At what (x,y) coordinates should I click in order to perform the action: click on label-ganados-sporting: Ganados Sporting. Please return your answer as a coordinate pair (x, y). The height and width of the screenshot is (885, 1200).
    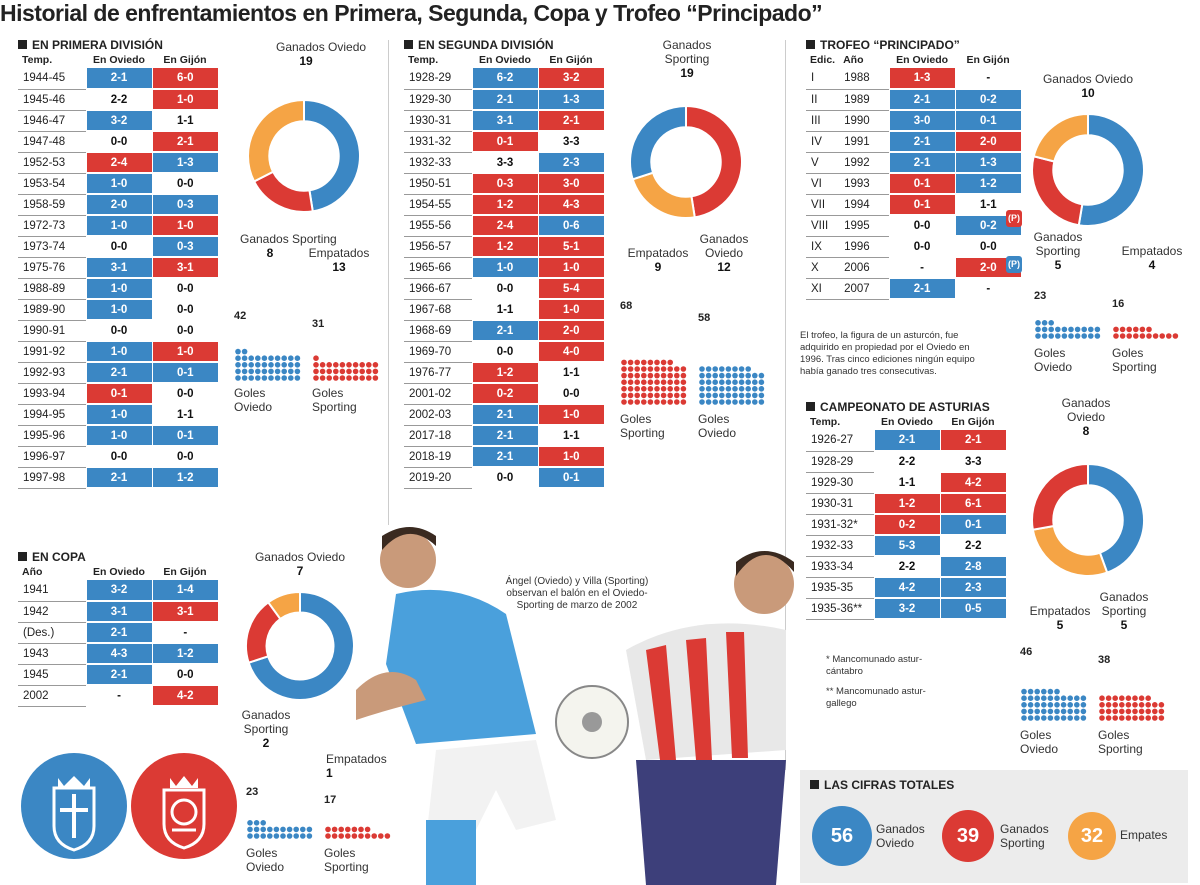
    Looking at the image, I should click on (288, 239).